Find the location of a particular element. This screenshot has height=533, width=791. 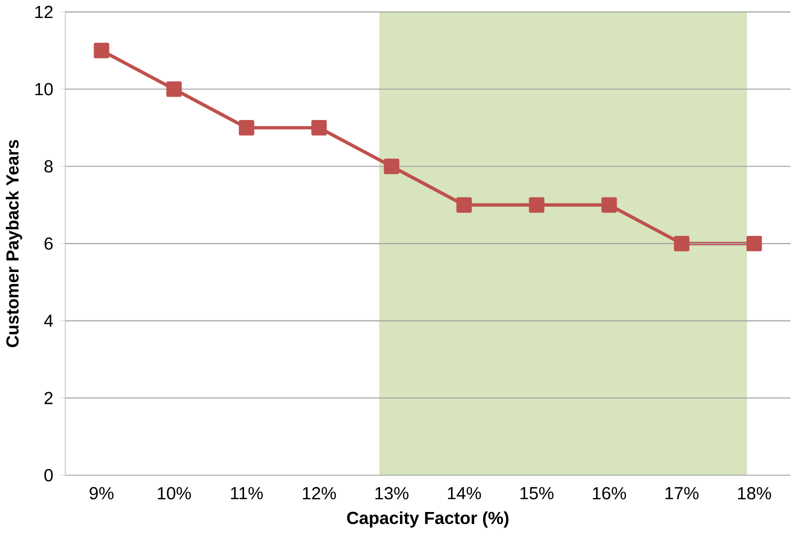

y-tick-label: 6 is located at coordinates (48, 243).